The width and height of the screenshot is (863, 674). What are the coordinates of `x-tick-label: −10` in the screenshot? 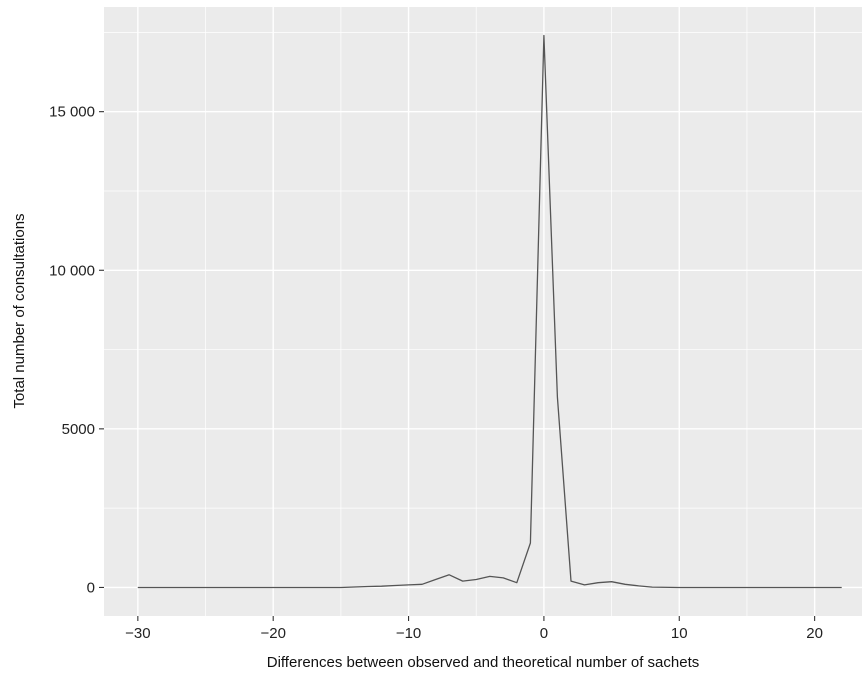 It's located at (408, 633).